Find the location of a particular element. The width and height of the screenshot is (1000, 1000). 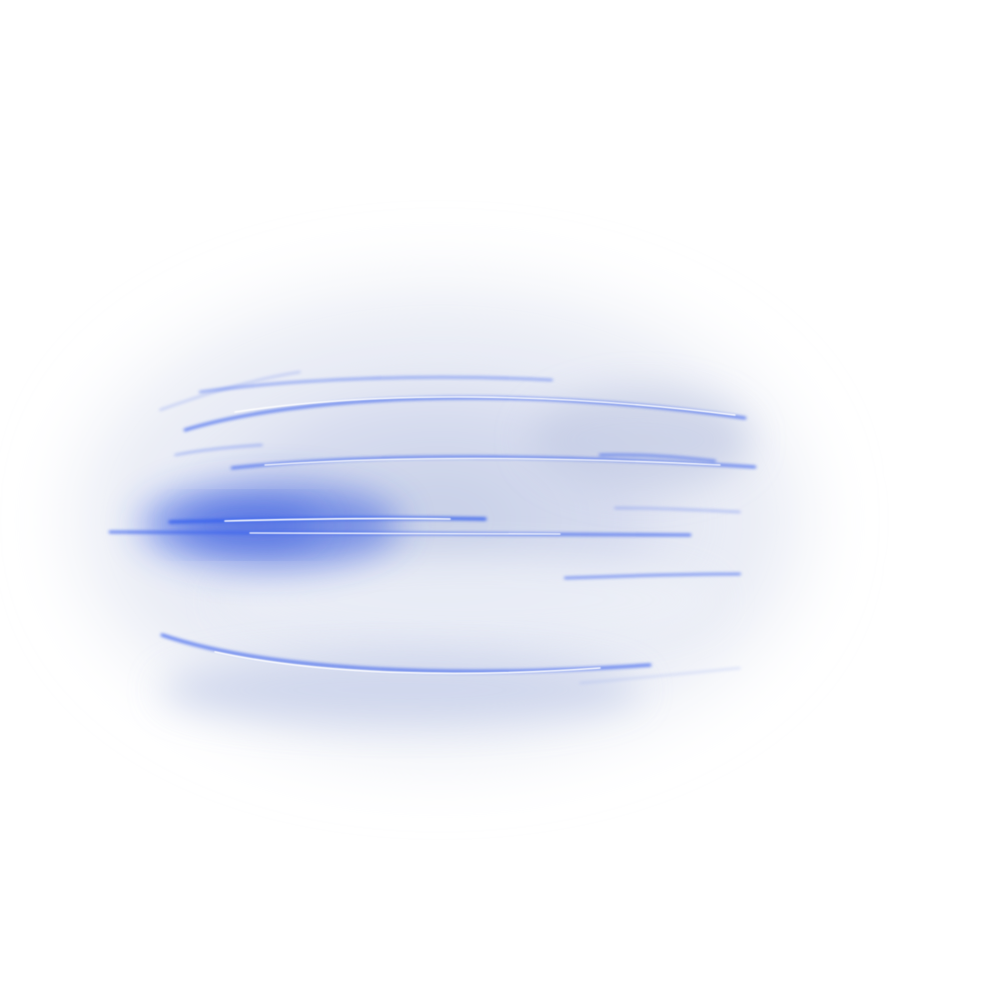

lower-pale-band is located at coordinates (470, 600).